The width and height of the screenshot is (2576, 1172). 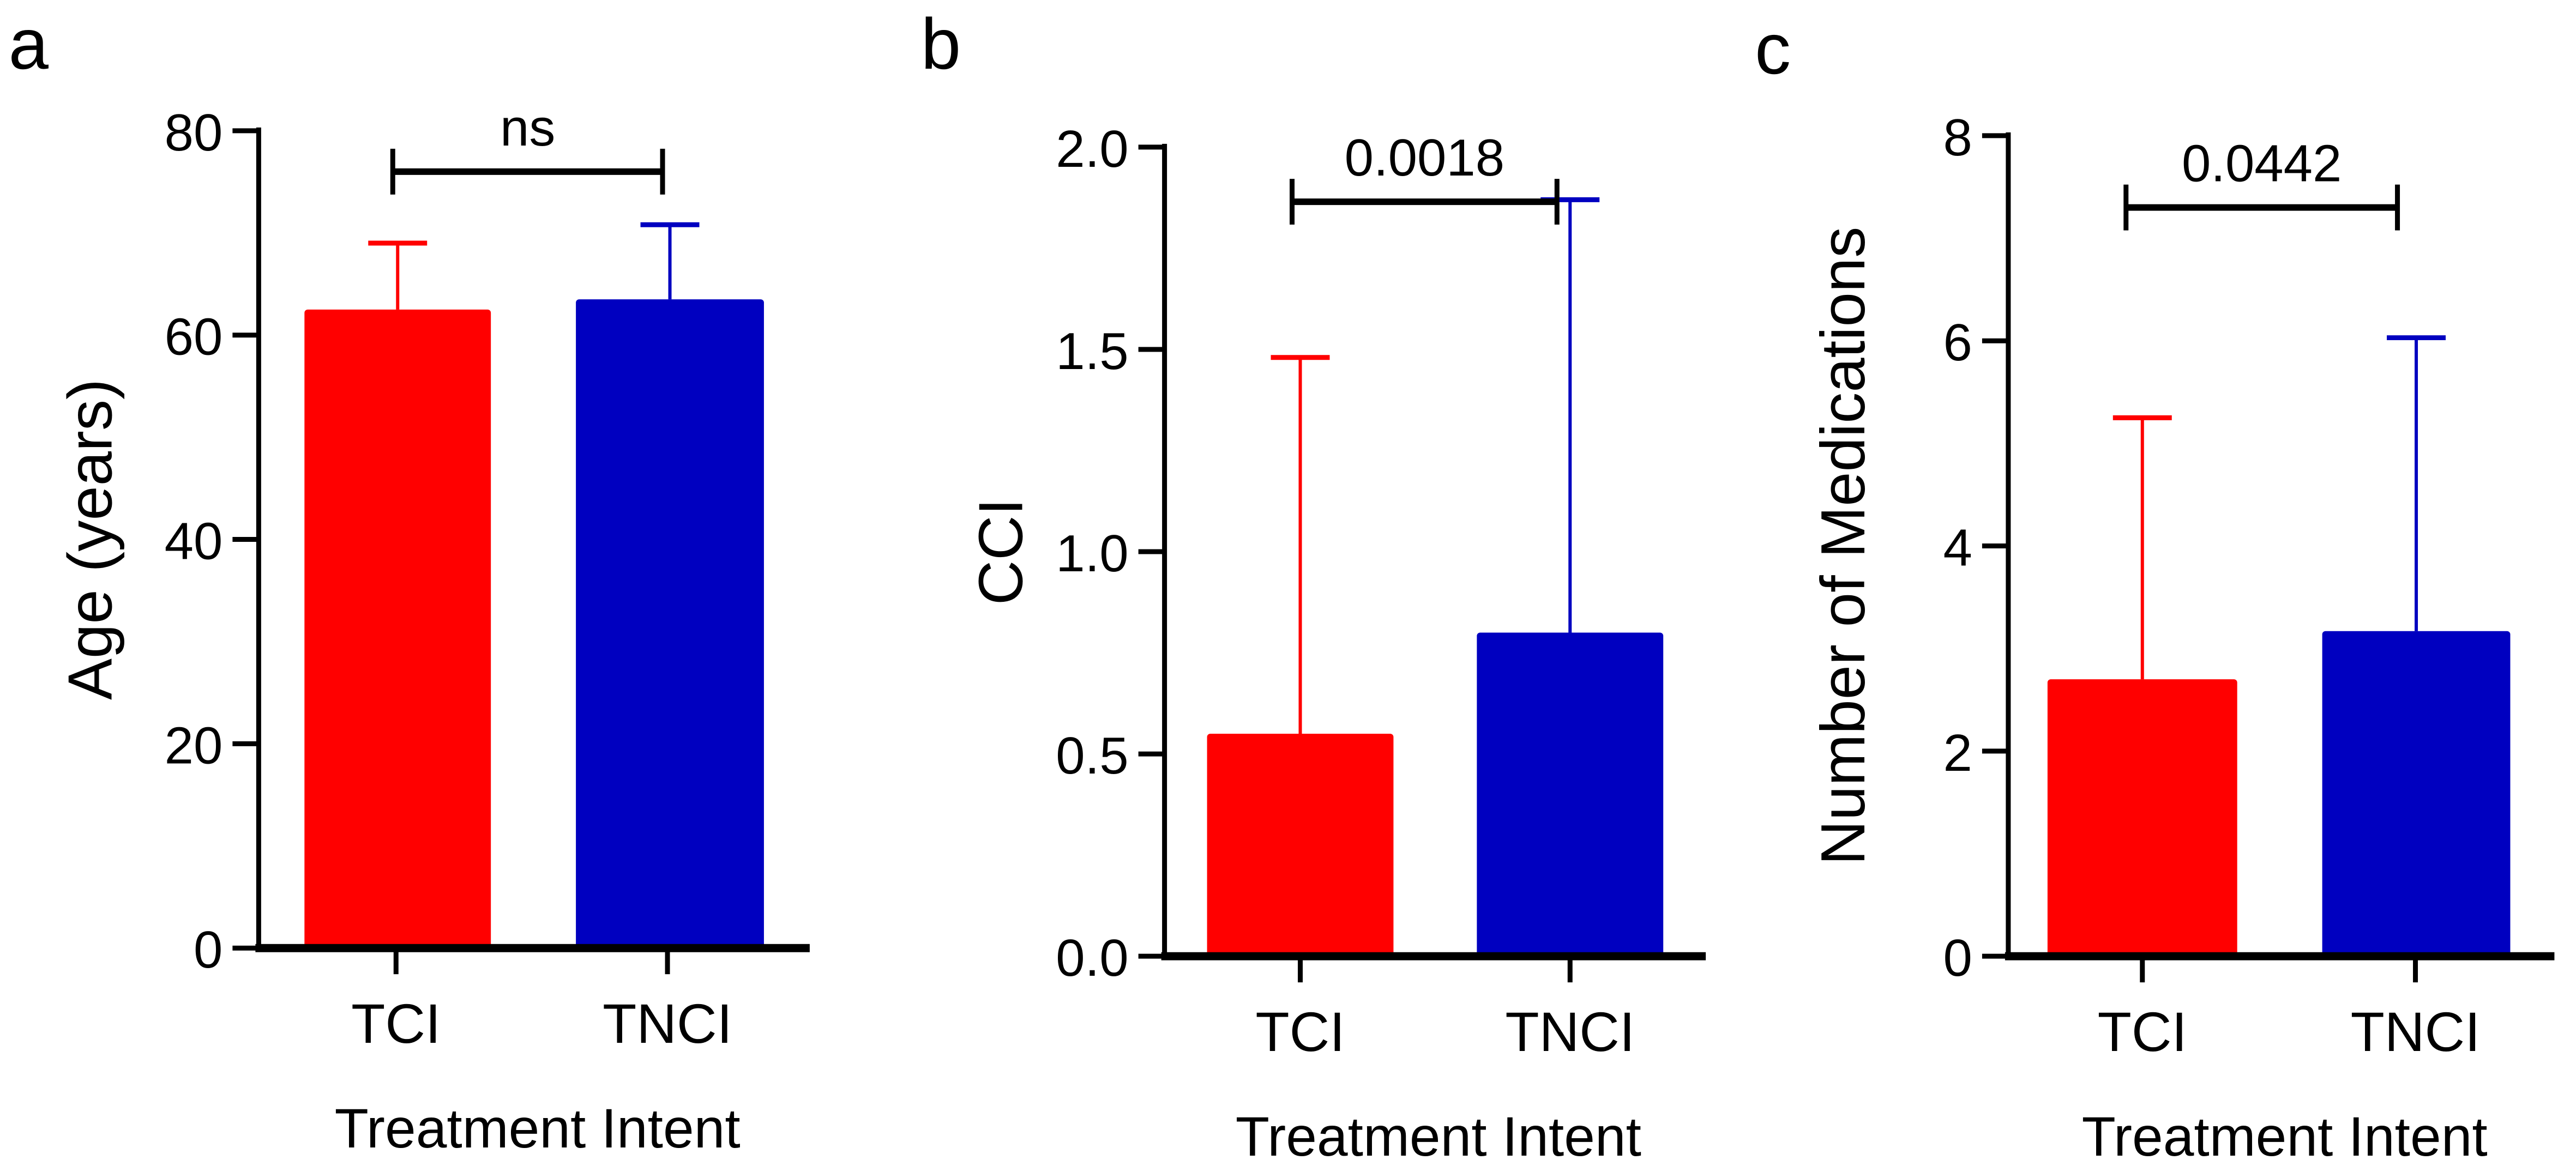 I want to click on panel-label: c, so click(x=1773, y=49).